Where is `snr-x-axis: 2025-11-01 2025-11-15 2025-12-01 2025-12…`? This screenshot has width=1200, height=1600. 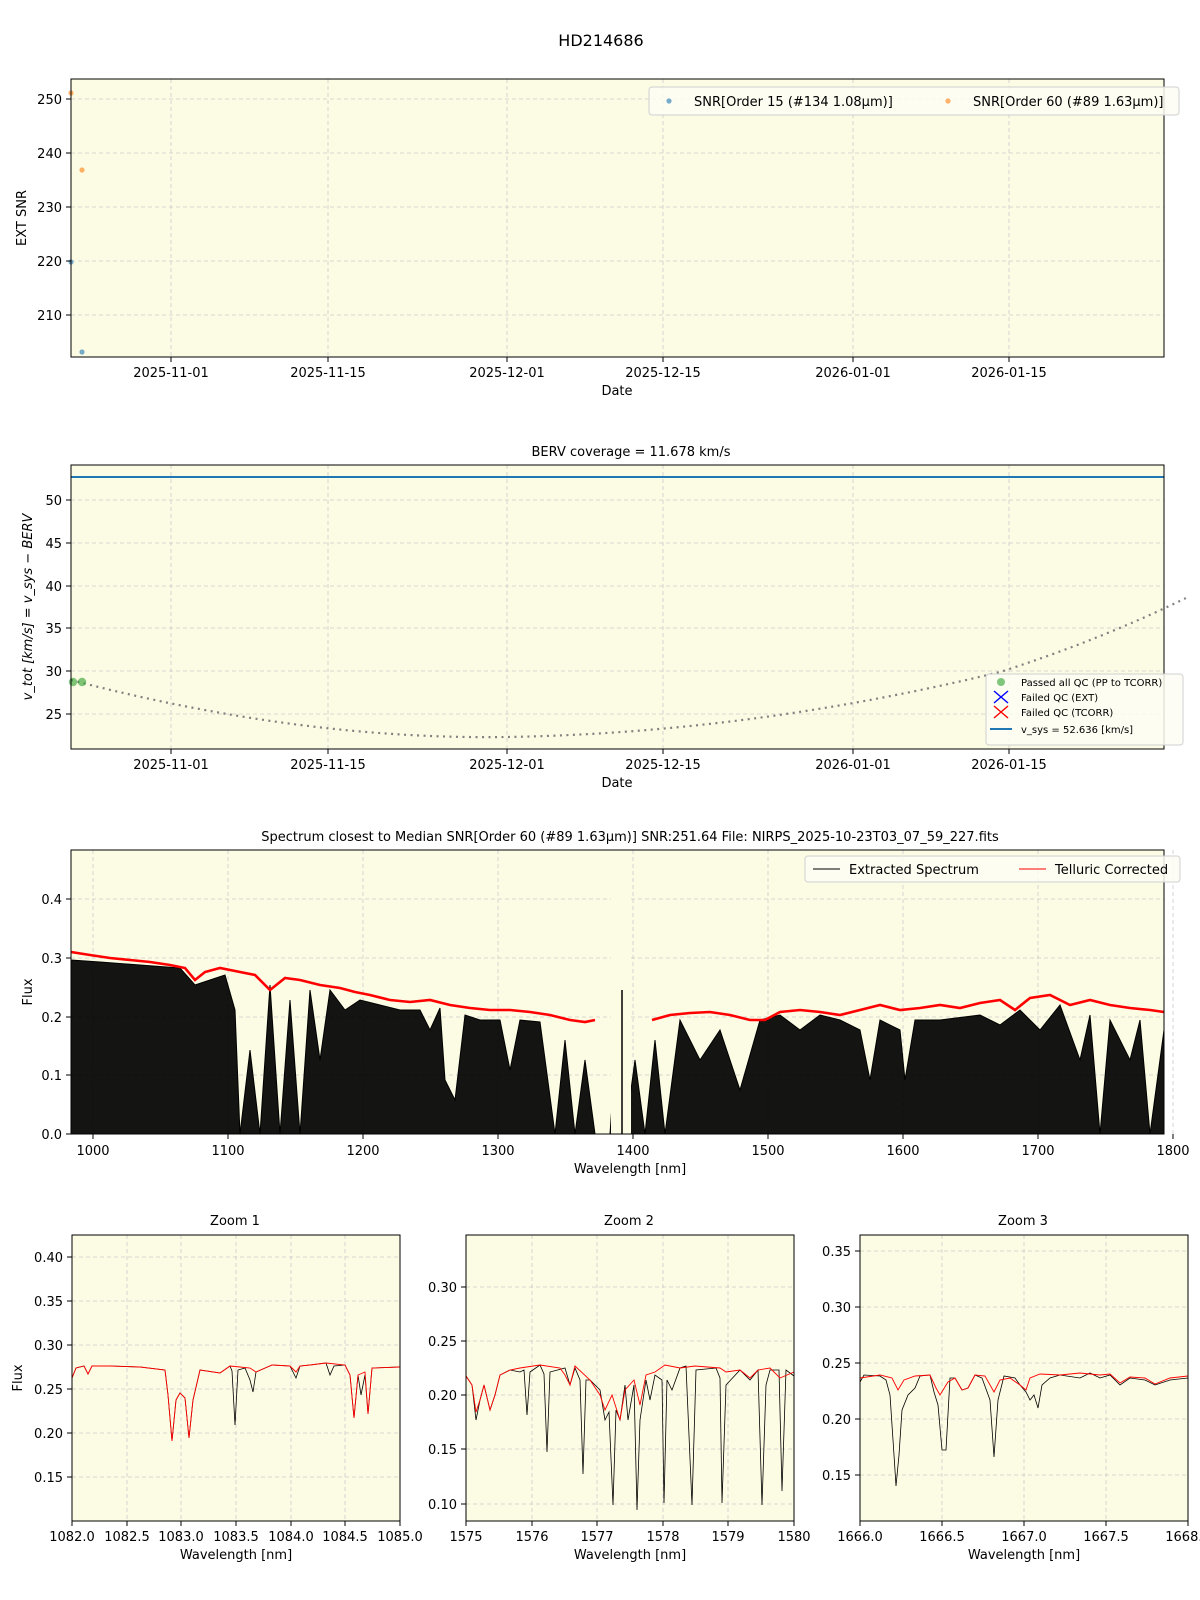 snr-x-axis: 2025-11-01 2025-11-15 2025-12-01 2025-12… is located at coordinates (590, 378).